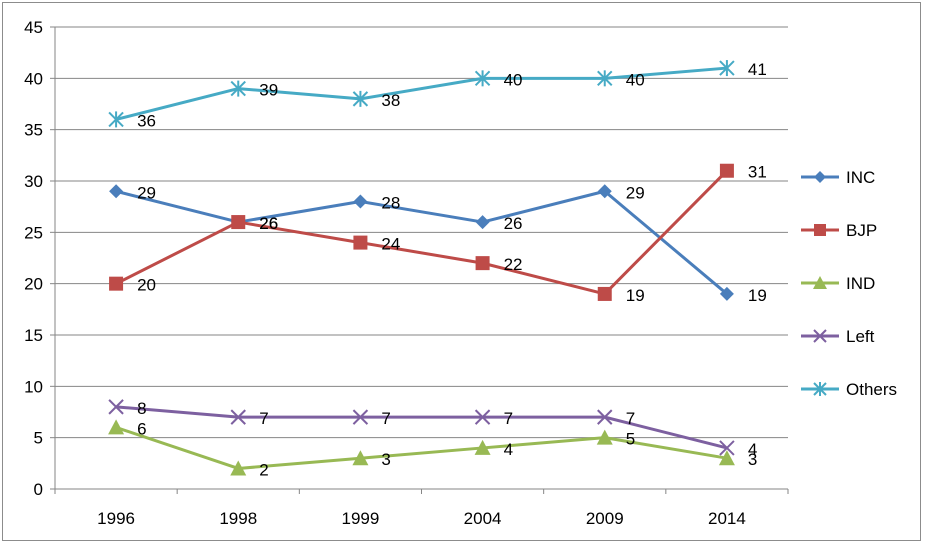  I want to click on y-tick-label: 45, so click(33, 27).